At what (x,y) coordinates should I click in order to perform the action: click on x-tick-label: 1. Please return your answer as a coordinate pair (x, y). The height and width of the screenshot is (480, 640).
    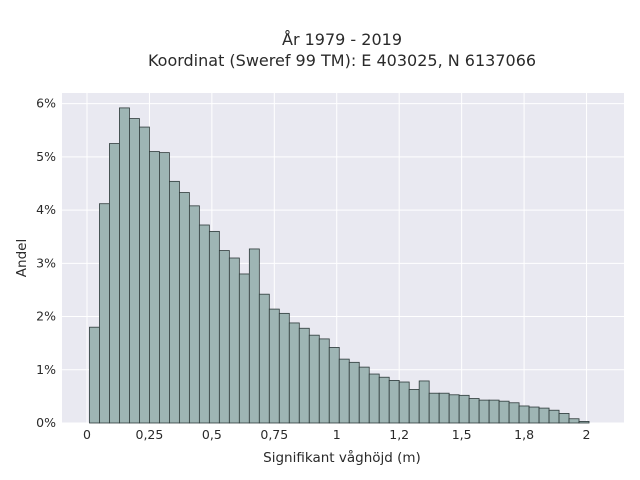
    Looking at the image, I should click on (337, 434).